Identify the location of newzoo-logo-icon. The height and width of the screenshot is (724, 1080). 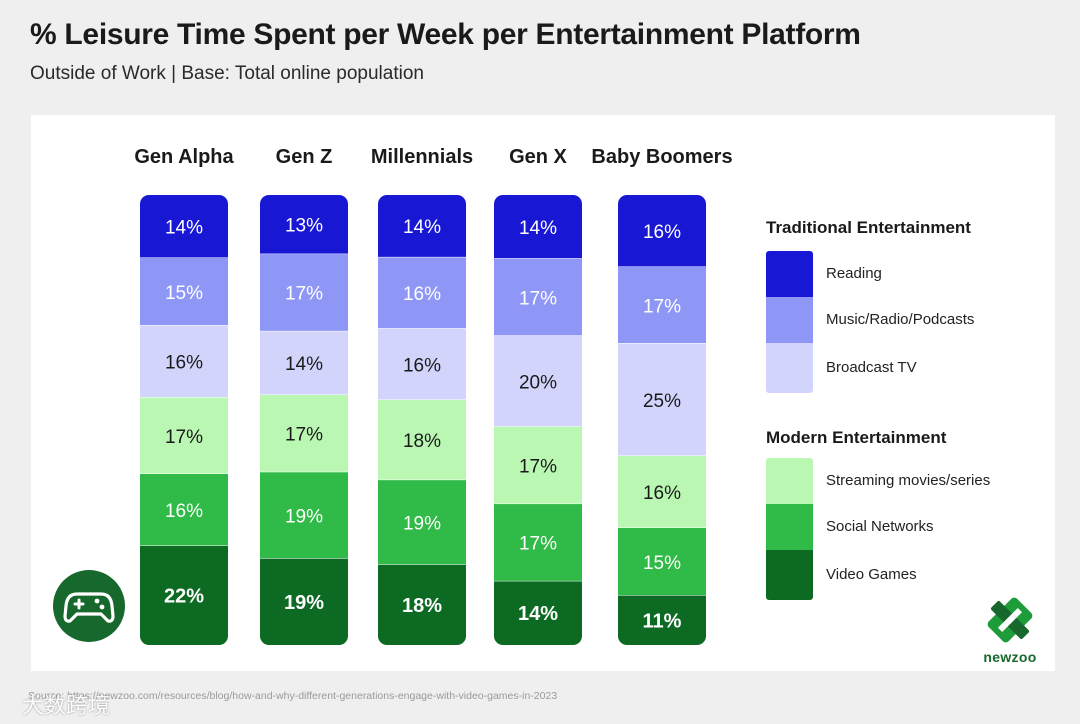
(1010, 620).